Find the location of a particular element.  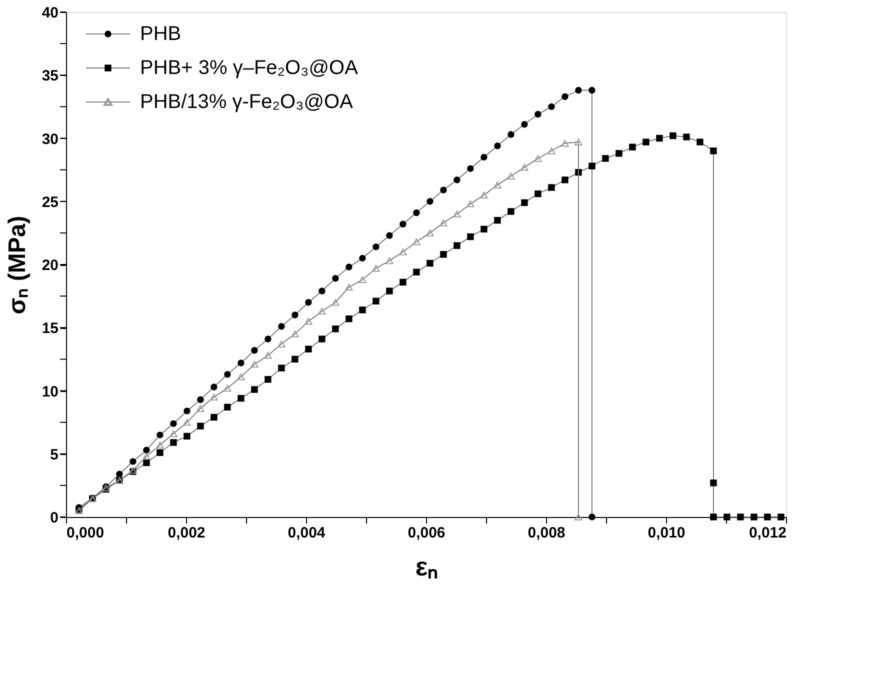

x-tick-label: 0,006 is located at coordinates (427, 533).